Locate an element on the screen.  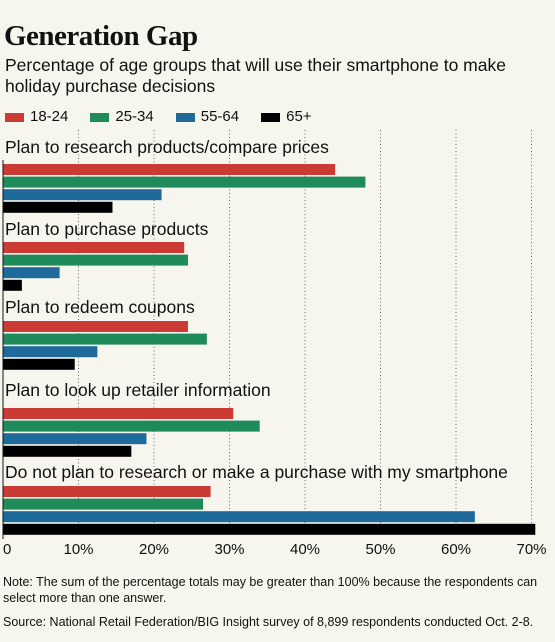
x-tick-label: 40% is located at coordinates (305, 549).